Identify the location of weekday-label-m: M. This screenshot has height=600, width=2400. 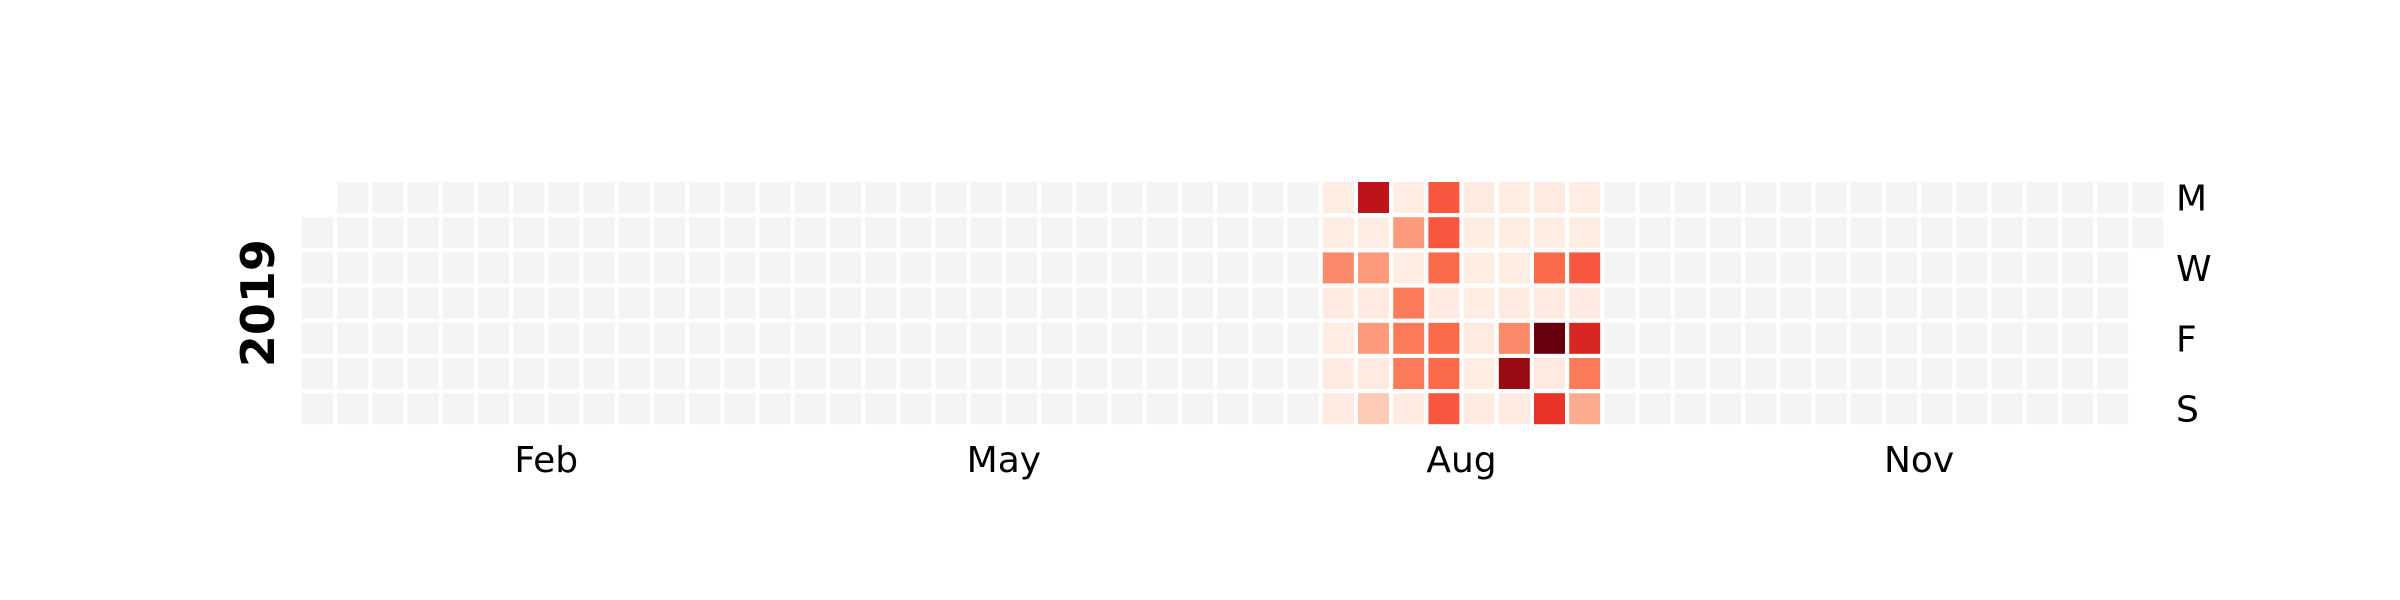
(2191, 199).